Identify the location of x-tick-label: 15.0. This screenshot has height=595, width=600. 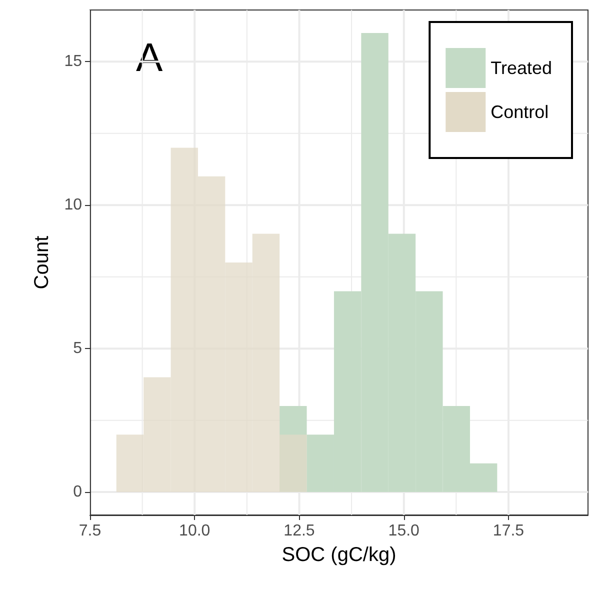
(404, 531).